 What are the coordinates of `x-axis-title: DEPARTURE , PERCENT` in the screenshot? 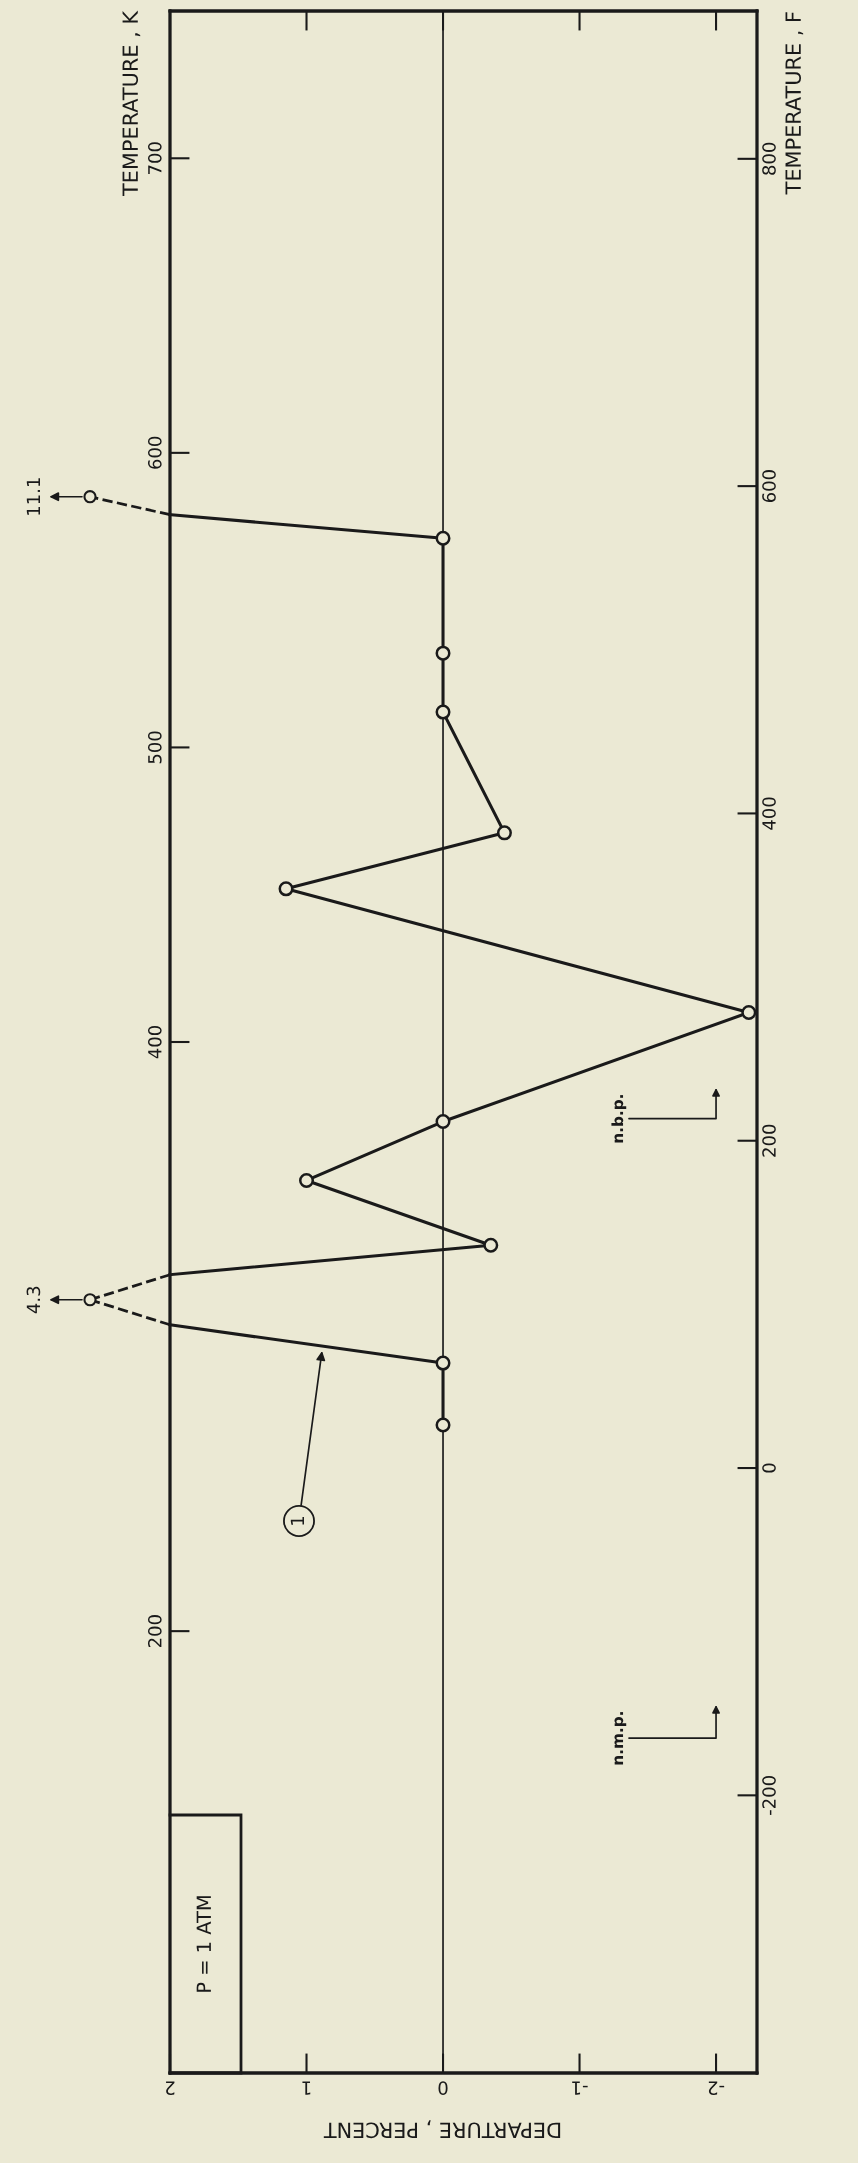 It's located at (442, 2129).